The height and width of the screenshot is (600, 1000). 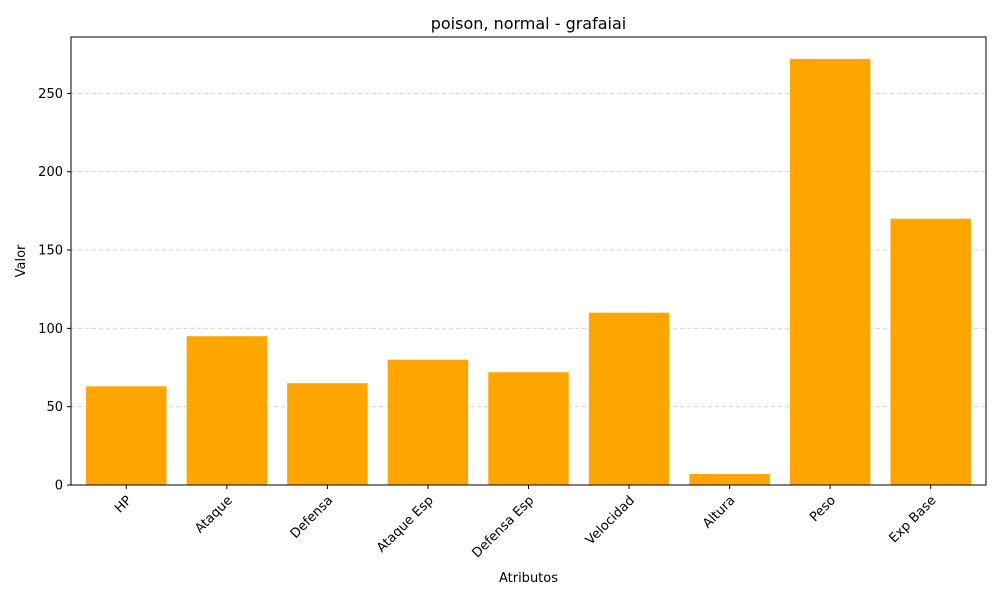 I want to click on y-tick-label: 100, so click(x=50, y=329).